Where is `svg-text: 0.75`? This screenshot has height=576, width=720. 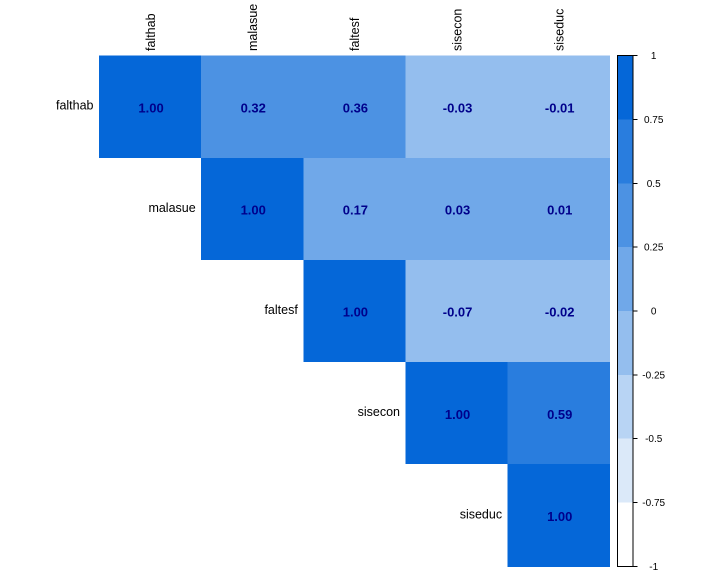 svg-text: 0.75 is located at coordinates (654, 120).